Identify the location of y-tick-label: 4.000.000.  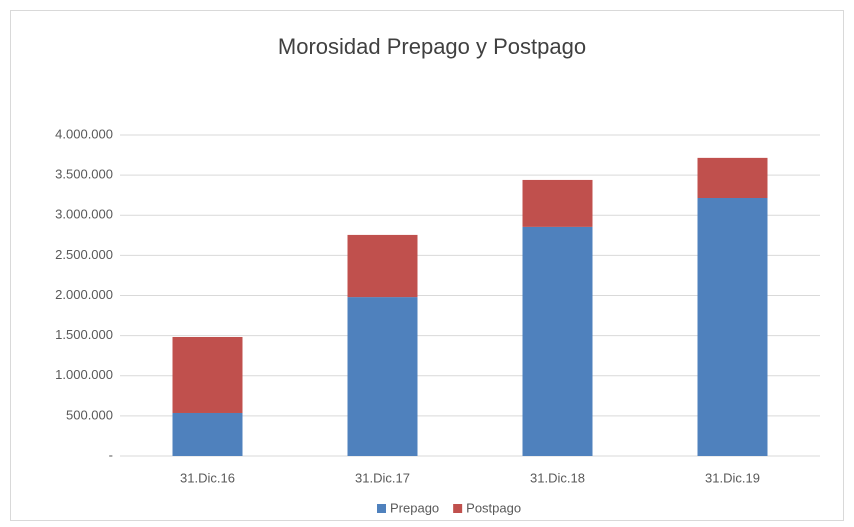
(84, 133).